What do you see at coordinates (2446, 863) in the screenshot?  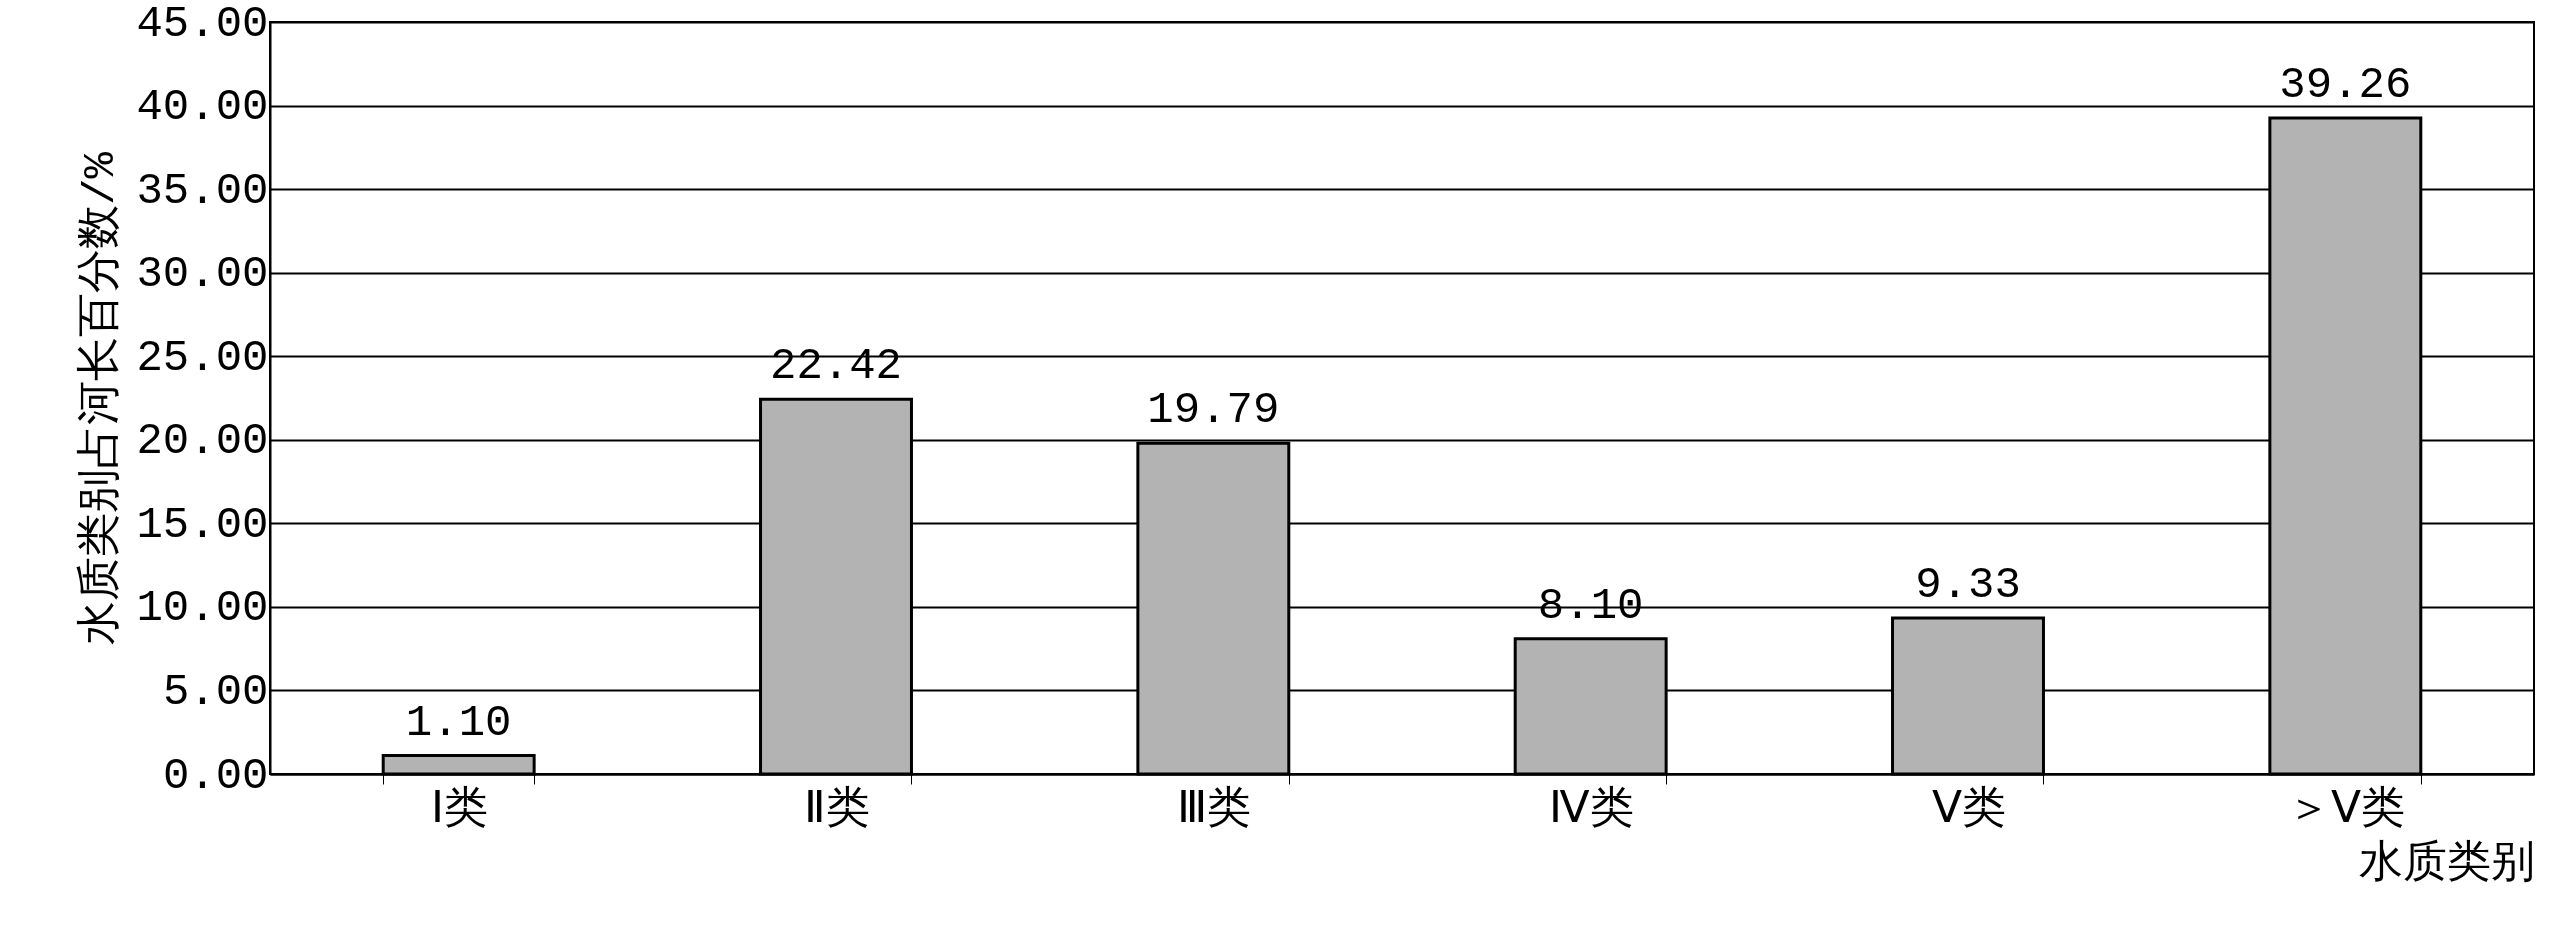 I see `x-axis-title: 水质类别` at bounding box center [2446, 863].